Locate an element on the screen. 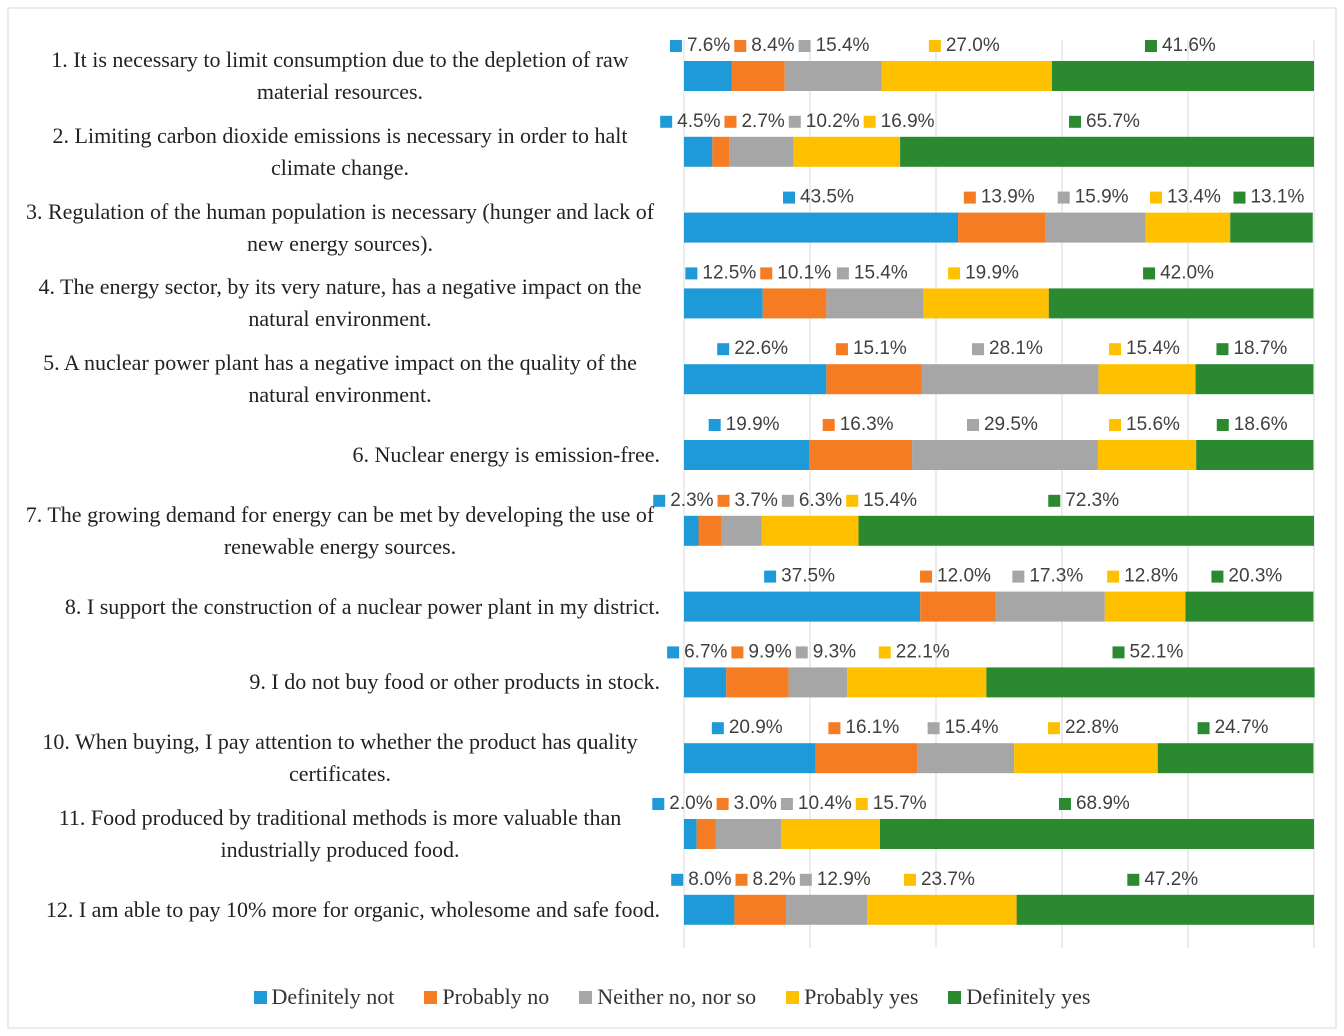 Image resolution: width=1344 pixels, height=1036 pixels. value-label: 10.4% is located at coordinates (825, 803).